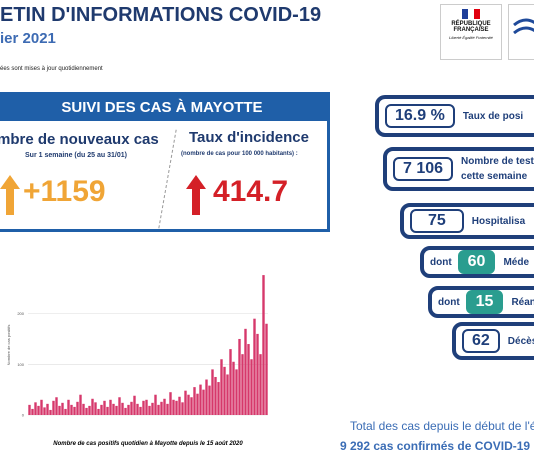 The image size is (534, 462). What do you see at coordinates (522, 302) in the screenshot?
I see `indicator-label: Réani` at bounding box center [522, 302].